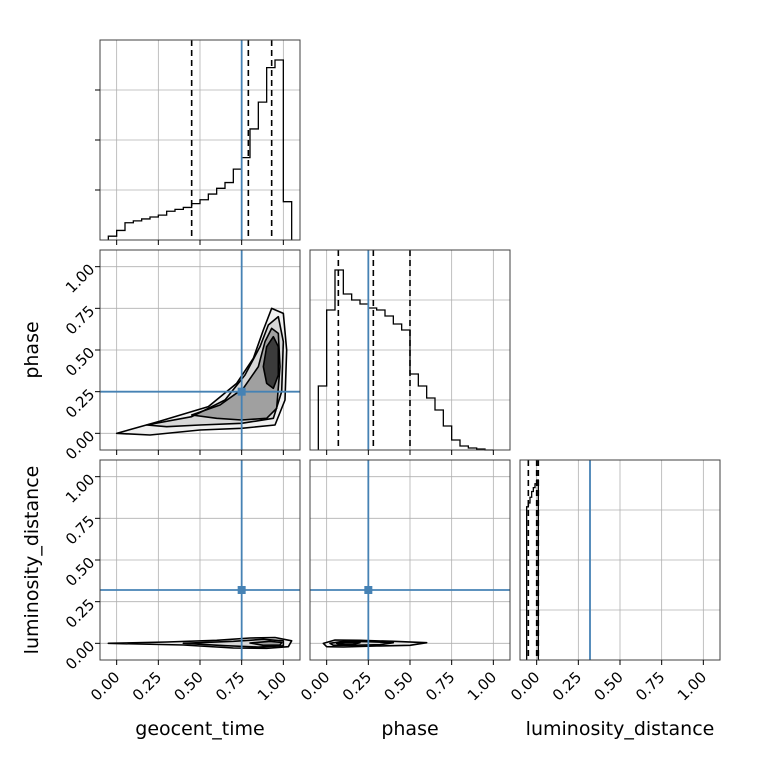 The image size is (760, 760). What do you see at coordinates (272, 686) in the screenshot?
I see `xtick-label-geocent_time-4: 1.00` at bounding box center [272, 686].